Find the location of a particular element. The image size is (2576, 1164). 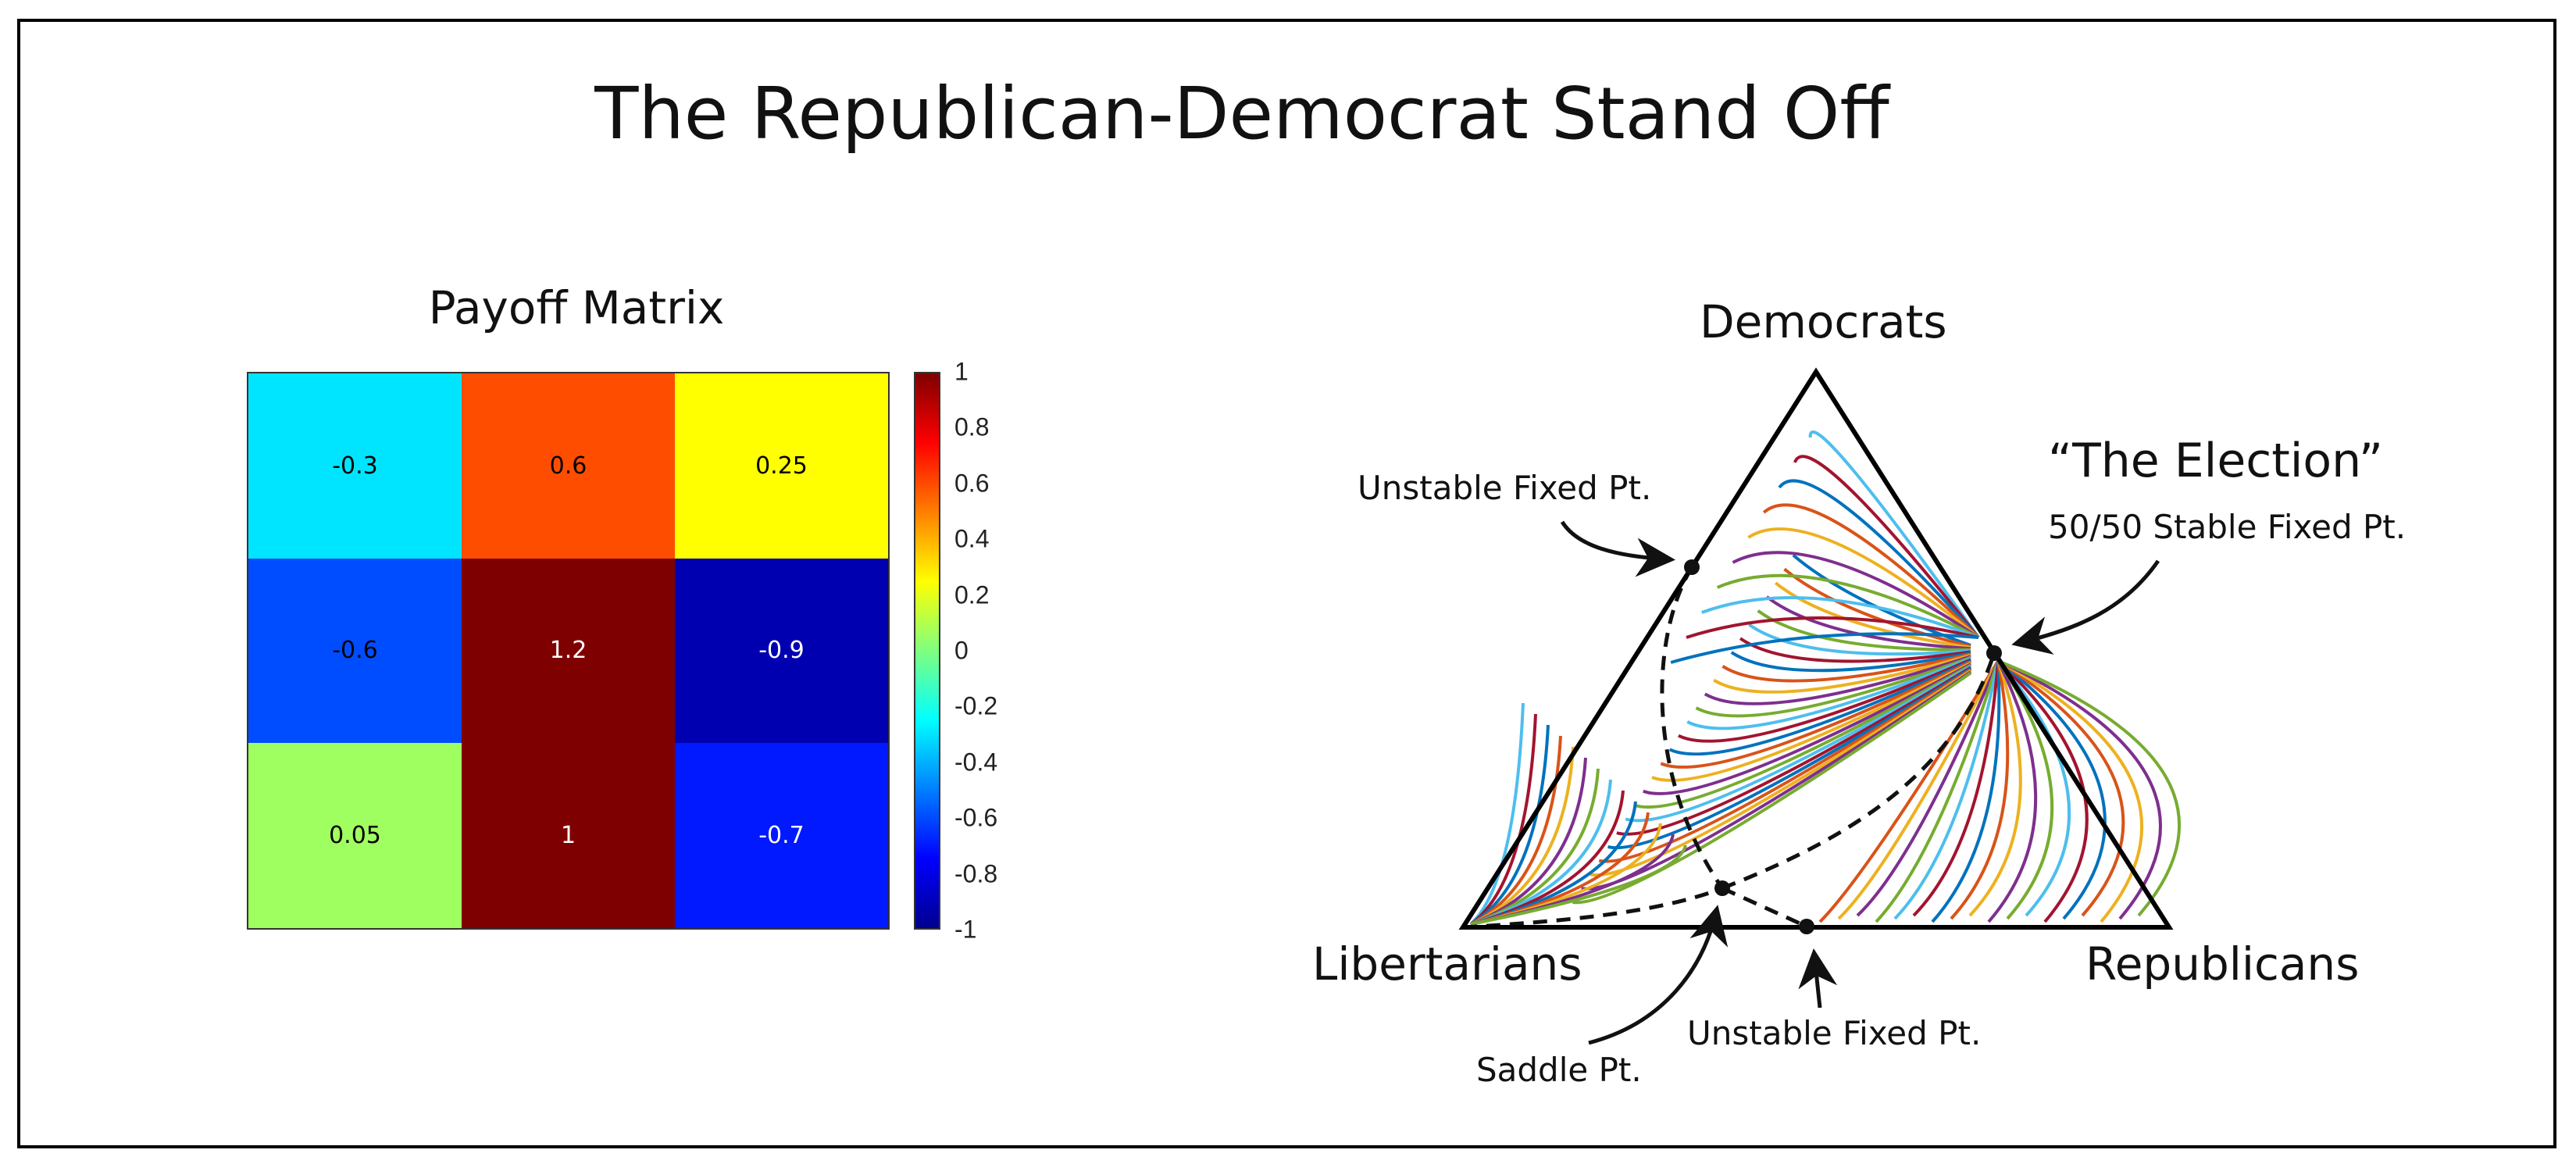

unstable-fixed-point-bottom-label: Unstable Fixed Pt. is located at coordinates (1834, 1033).